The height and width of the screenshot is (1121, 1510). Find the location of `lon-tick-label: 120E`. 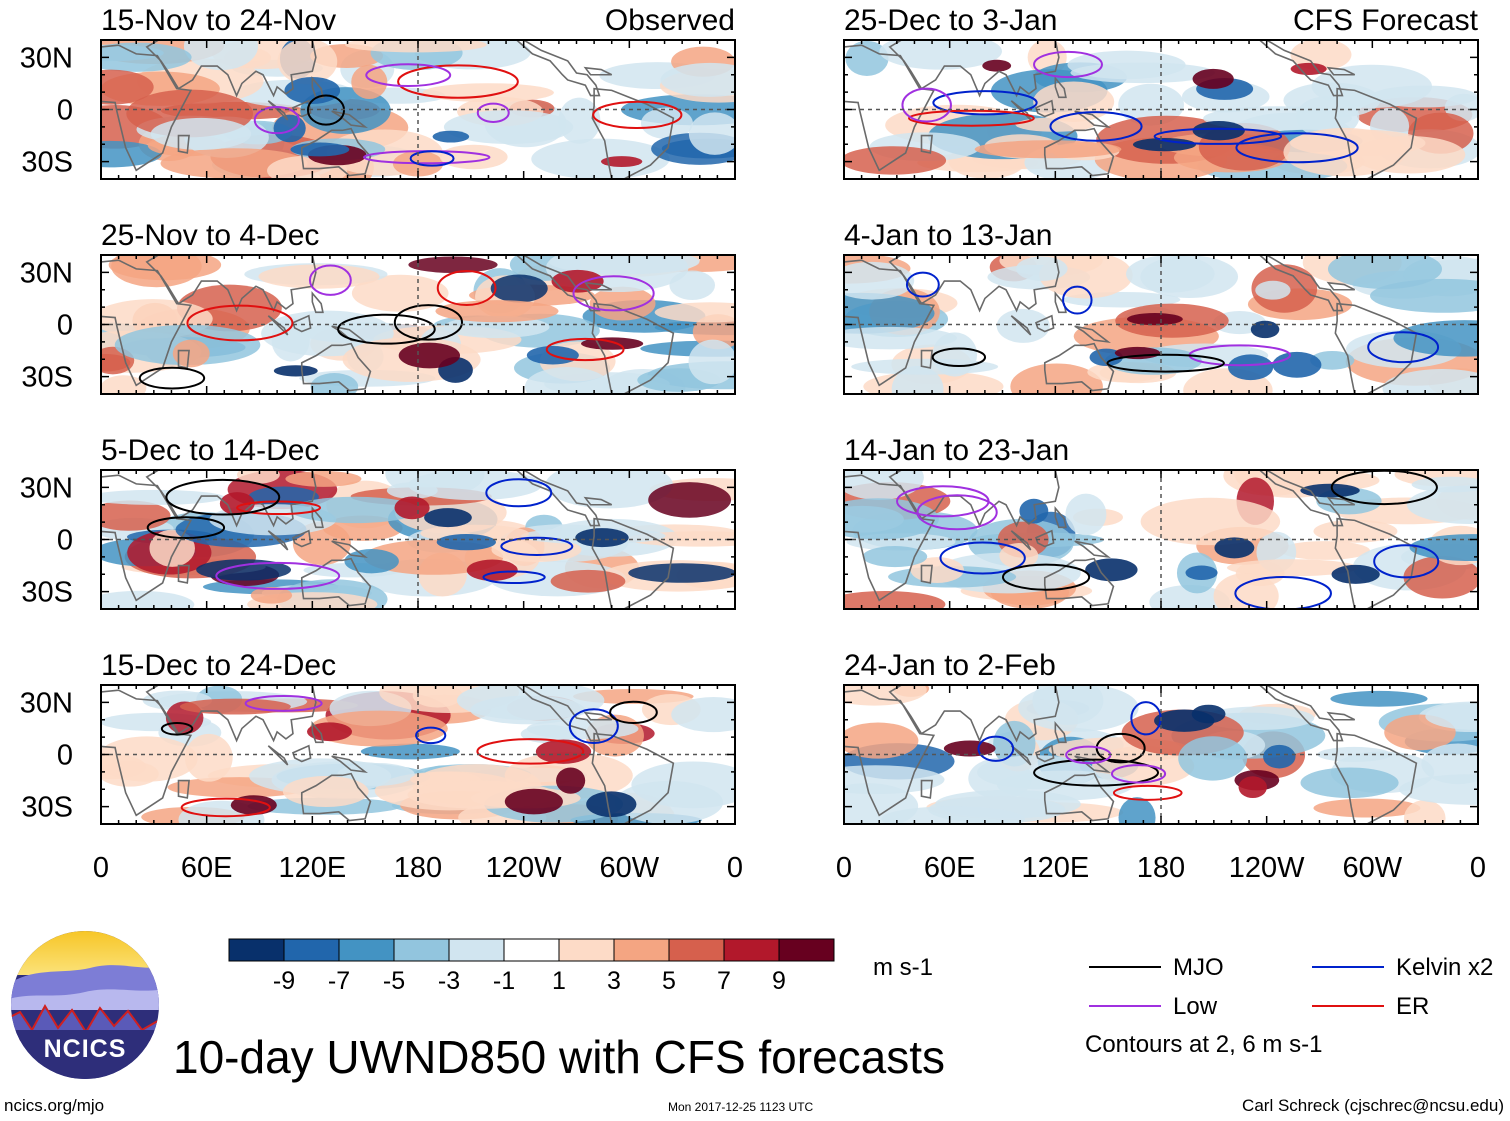

lon-tick-label: 120E is located at coordinates (312, 868).